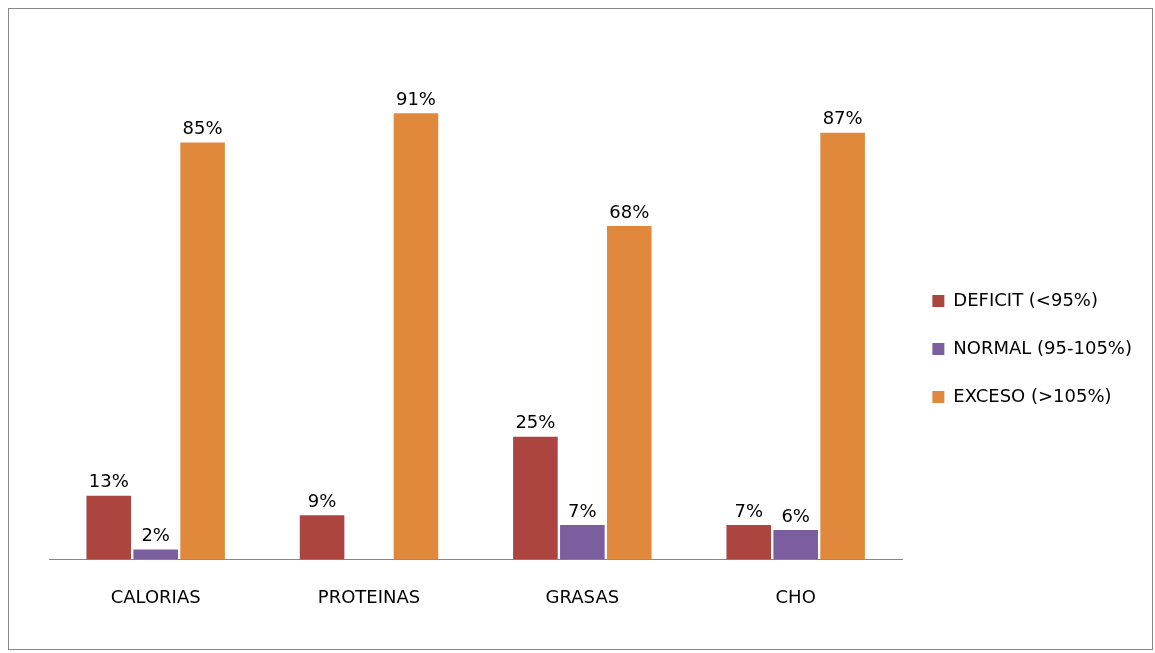 The image size is (1155, 653). What do you see at coordinates (795, 596) in the screenshot?
I see `x-tick-label: CHO` at bounding box center [795, 596].